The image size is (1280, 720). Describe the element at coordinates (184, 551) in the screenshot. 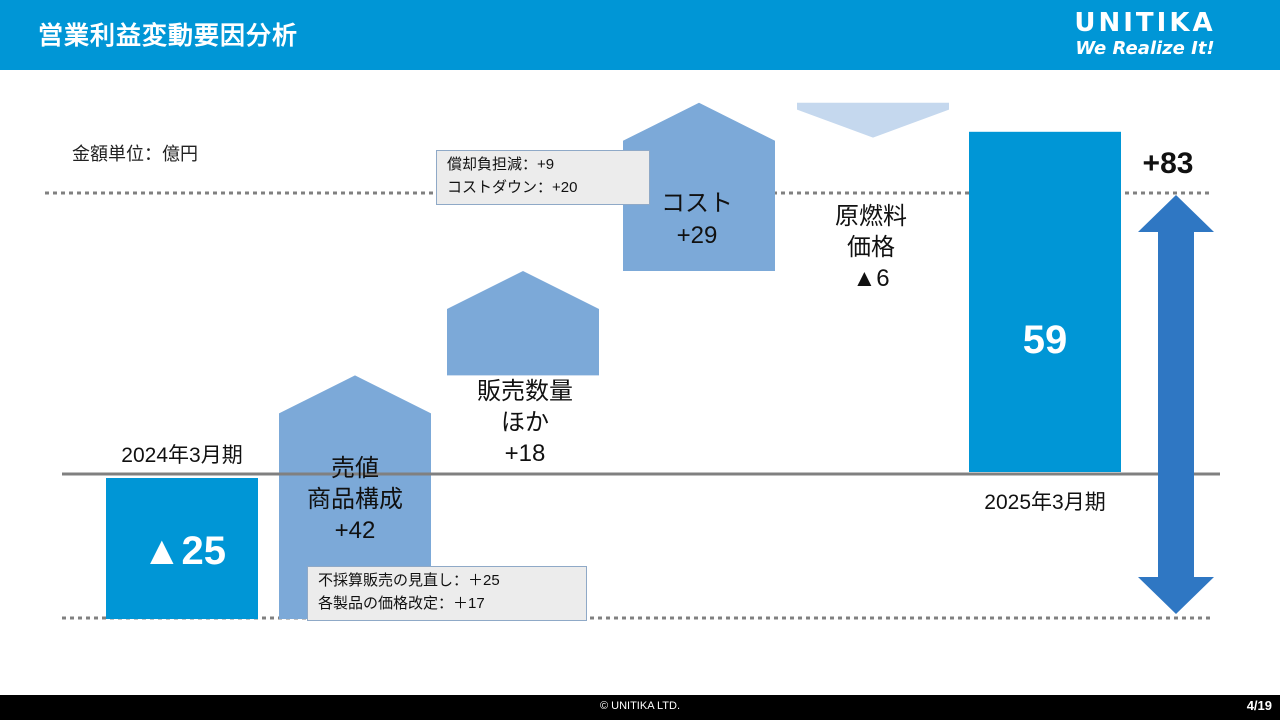

I see `start-value-label: ▲25` at that location.